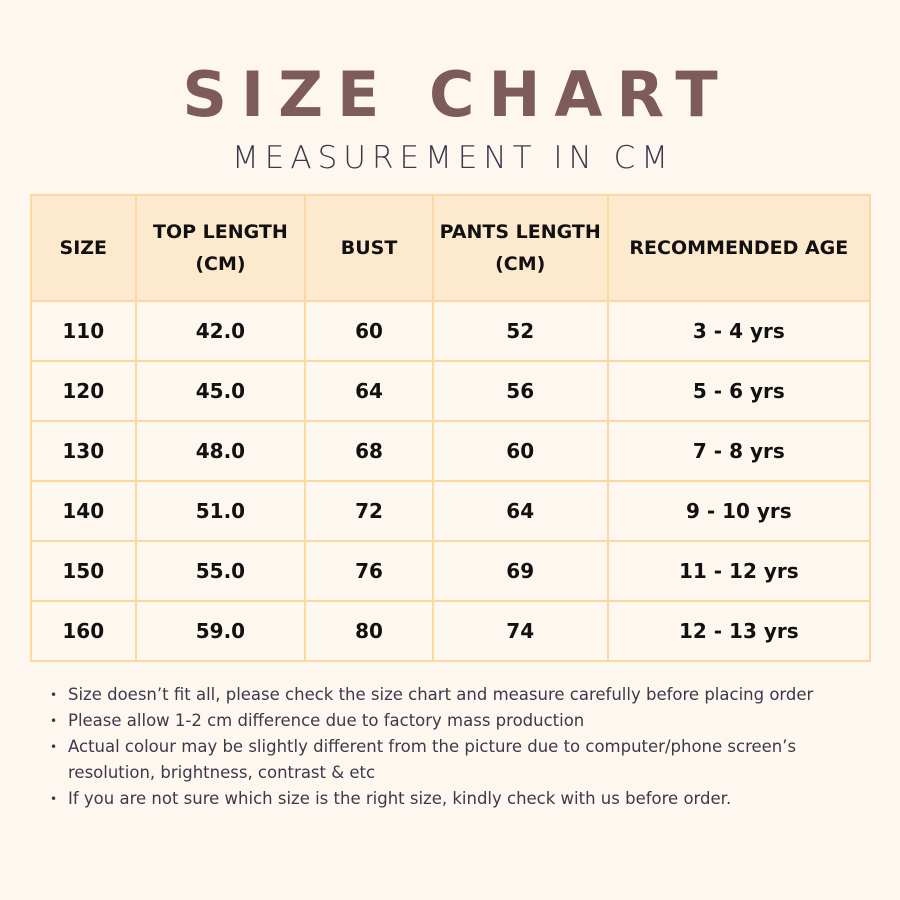 The width and height of the screenshot is (900, 900). What do you see at coordinates (369, 631) in the screenshot?
I see `cell-bust: 80` at bounding box center [369, 631].